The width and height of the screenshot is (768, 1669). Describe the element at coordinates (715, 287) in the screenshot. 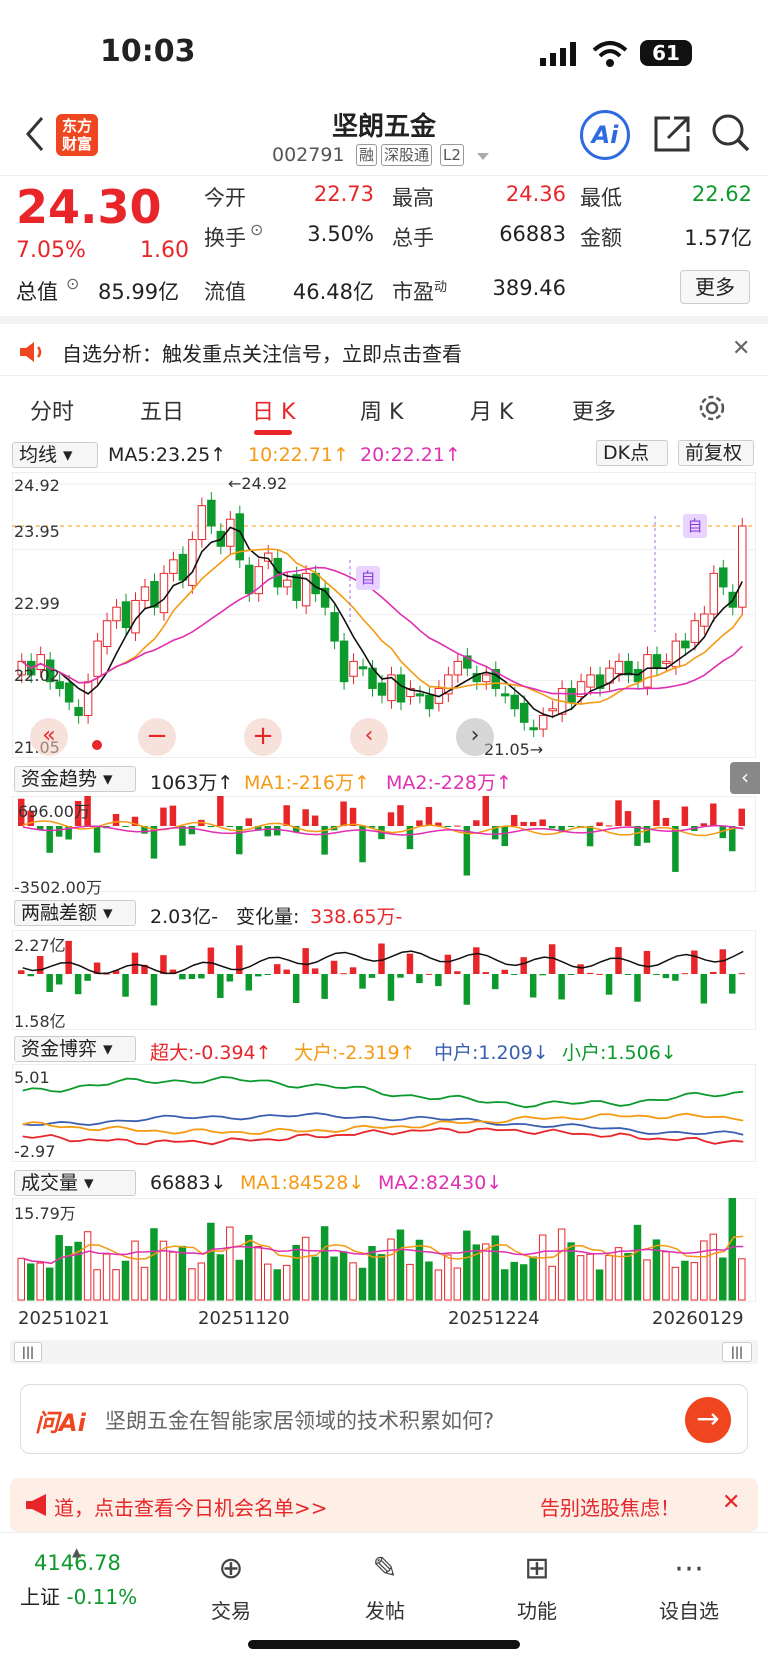

I see `more-button: 更多` at that location.